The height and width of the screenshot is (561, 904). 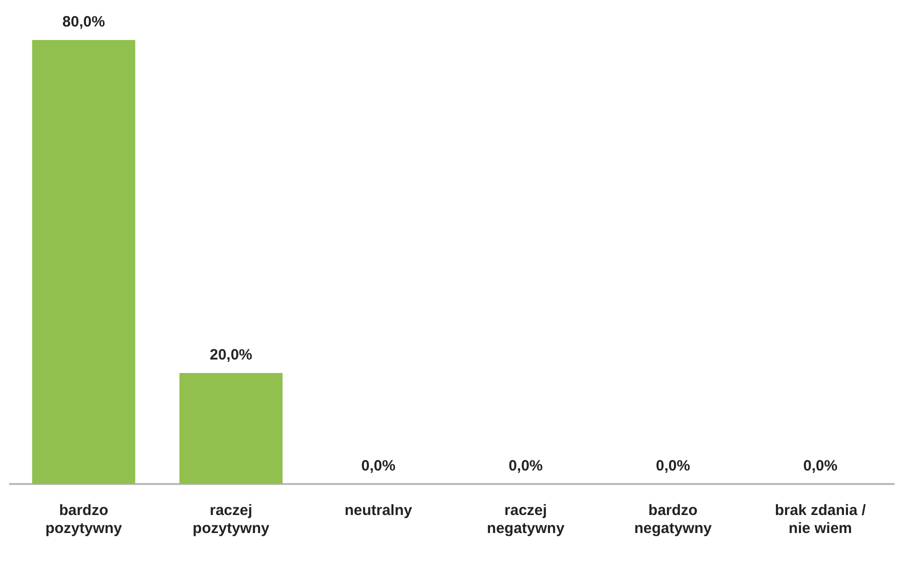 What do you see at coordinates (673, 520) in the screenshot?
I see `x-tick-label: bardzo negatywny` at bounding box center [673, 520].